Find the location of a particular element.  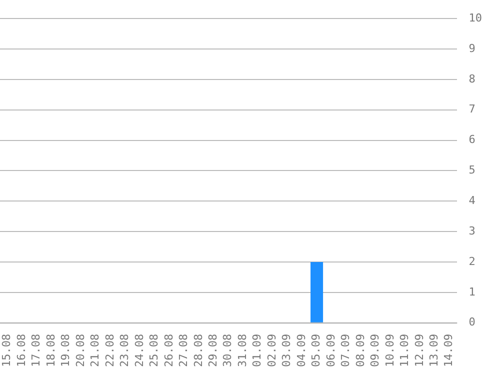

y-tick-label: 2 is located at coordinates (472, 261).